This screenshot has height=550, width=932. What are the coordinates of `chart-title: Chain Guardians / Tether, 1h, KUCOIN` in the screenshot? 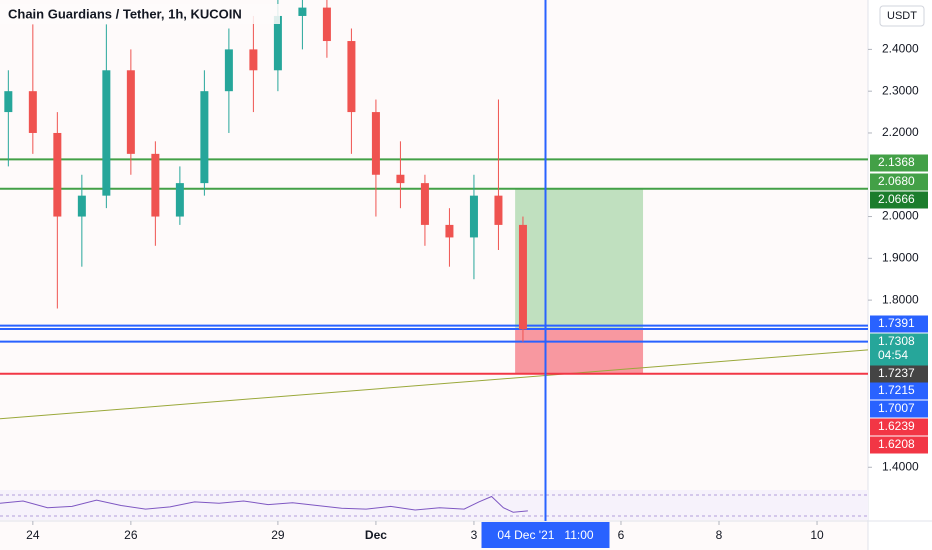 It's located at (125, 13).